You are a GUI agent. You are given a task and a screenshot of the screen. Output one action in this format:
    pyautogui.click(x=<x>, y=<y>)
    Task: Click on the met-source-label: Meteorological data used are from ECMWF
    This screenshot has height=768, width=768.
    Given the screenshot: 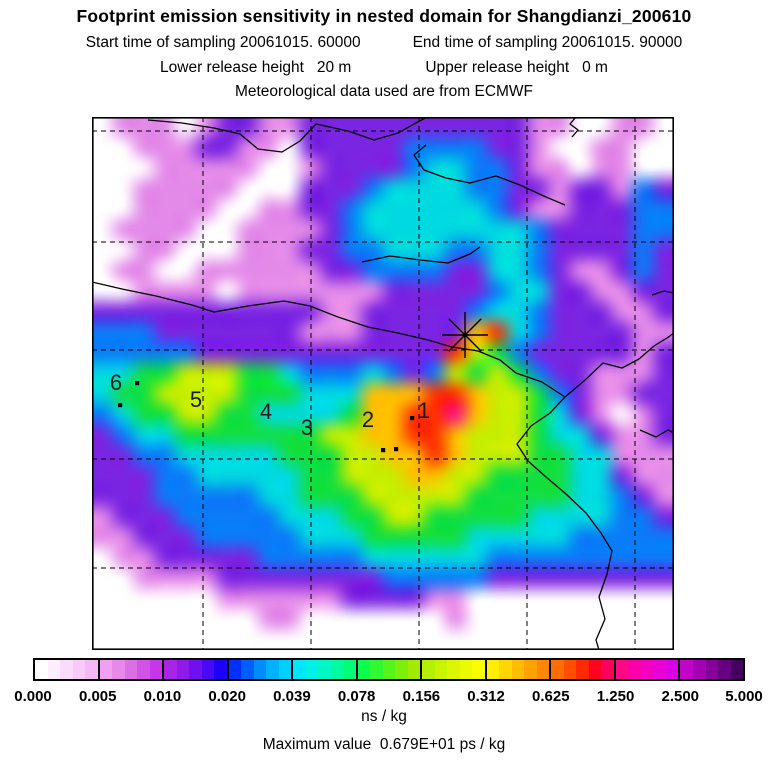 What is the action you would take?
    pyautogui.click(x=384, y=91)
    